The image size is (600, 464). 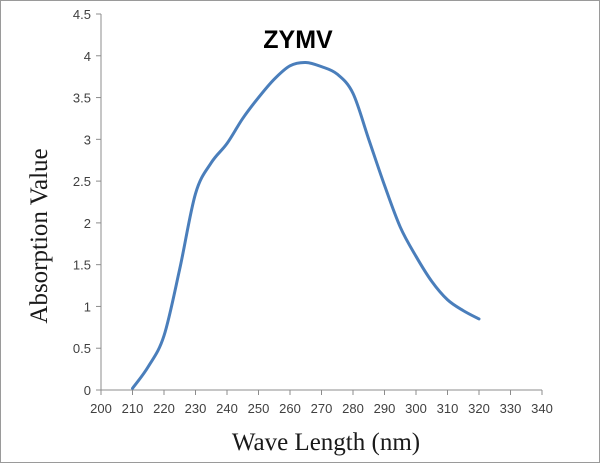 I want to click on x-tick-label: 250, so click(x=259, y=408).